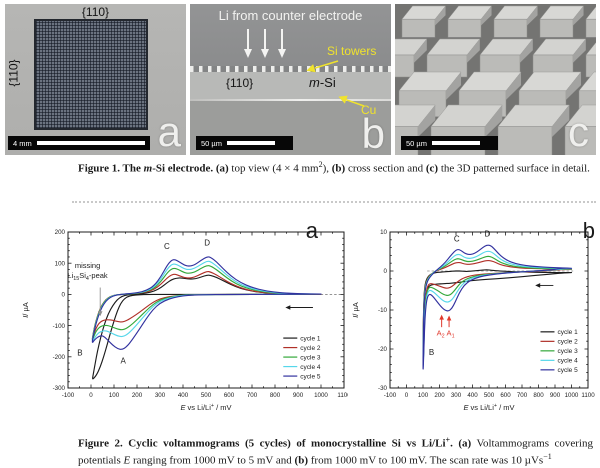 Image resolution: width=600 pixels, height=468 pixels. Describe the element at coordinates (240, 83) in the screenshot. I see `crystal-plane-label: {110}` at that location.